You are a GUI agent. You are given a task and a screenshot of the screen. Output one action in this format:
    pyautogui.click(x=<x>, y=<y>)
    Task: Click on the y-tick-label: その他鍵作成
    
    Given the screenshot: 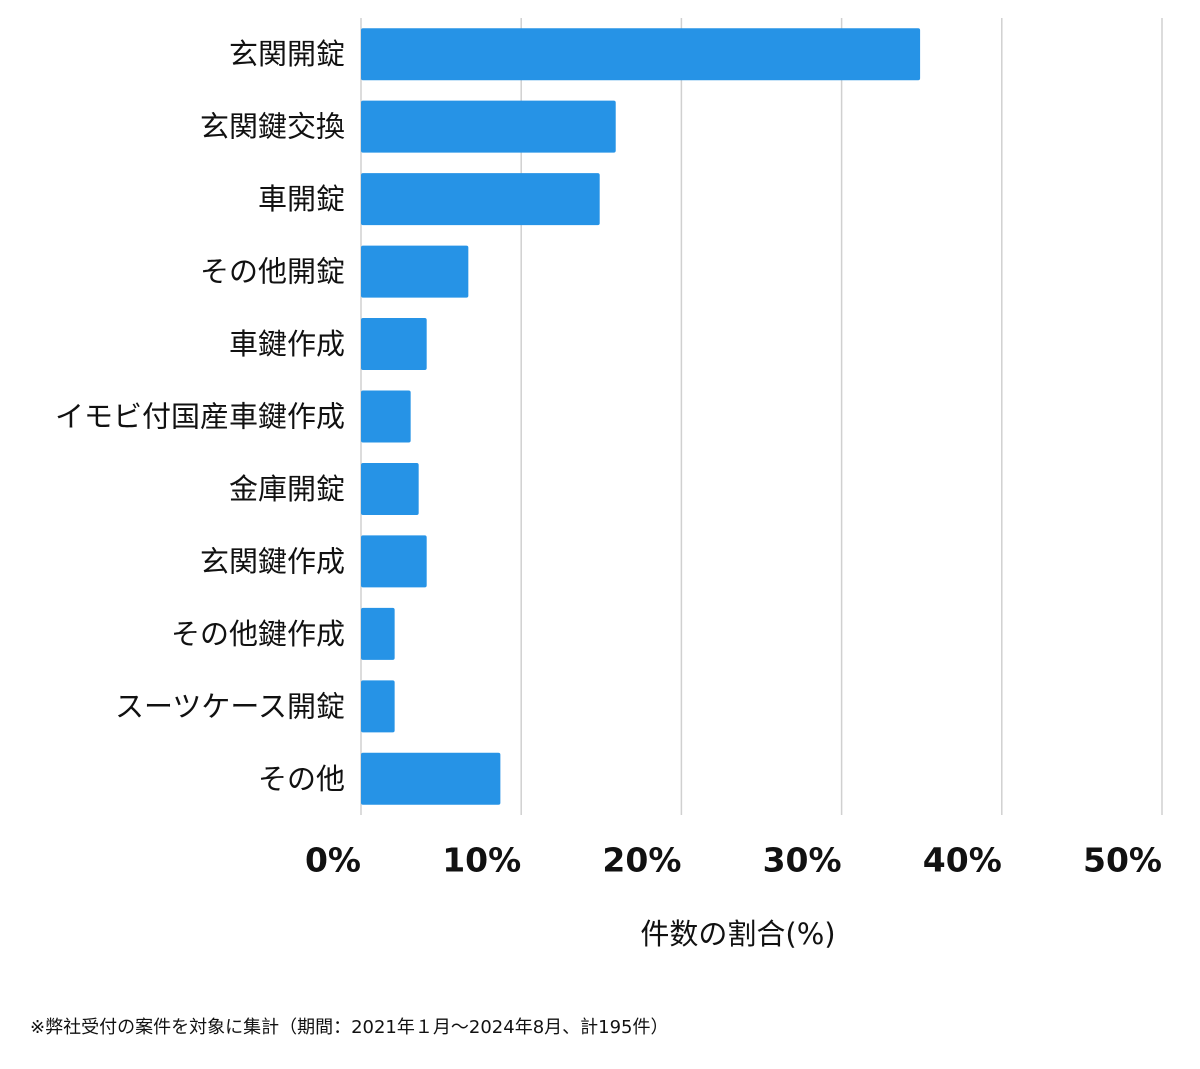 What is the action you would take?
    pyautogui.click(x=258, y=634)
    